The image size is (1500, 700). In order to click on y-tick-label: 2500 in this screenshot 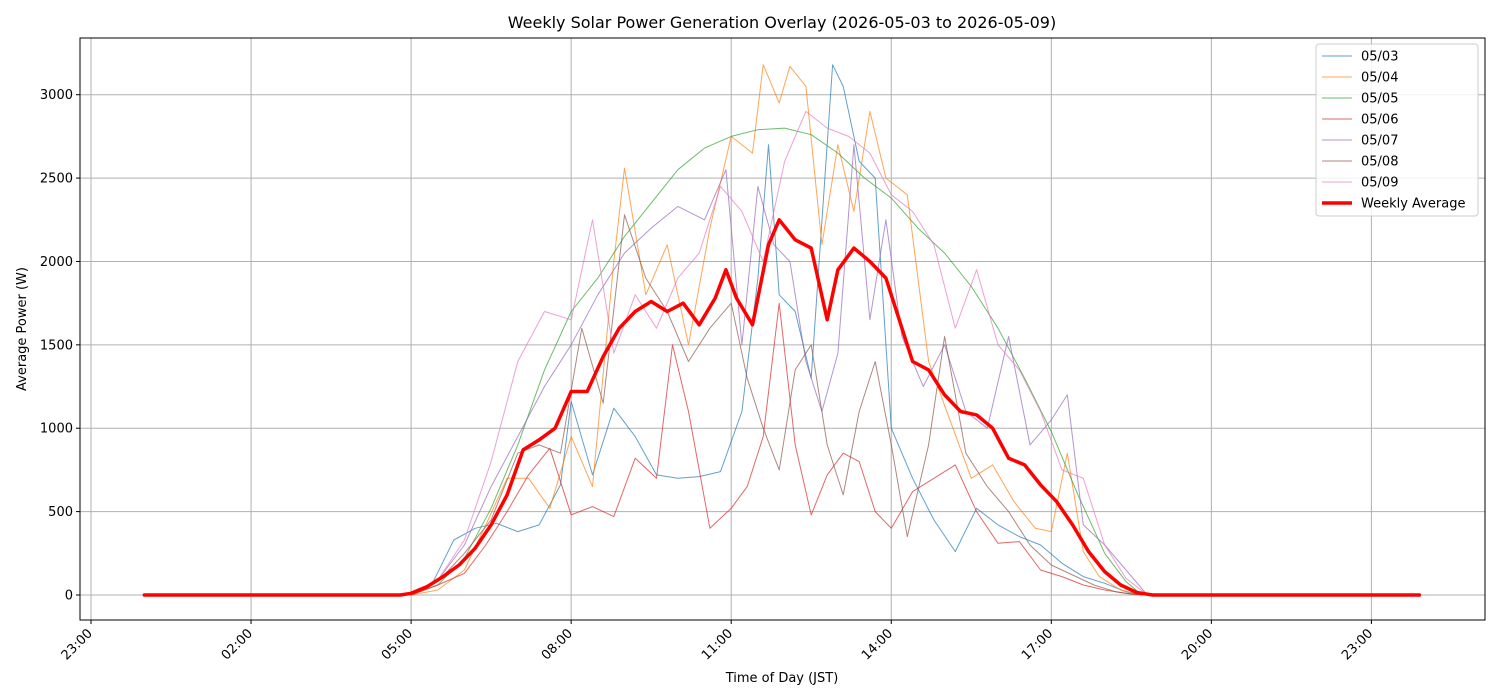, I will do `click(56, 179)`.